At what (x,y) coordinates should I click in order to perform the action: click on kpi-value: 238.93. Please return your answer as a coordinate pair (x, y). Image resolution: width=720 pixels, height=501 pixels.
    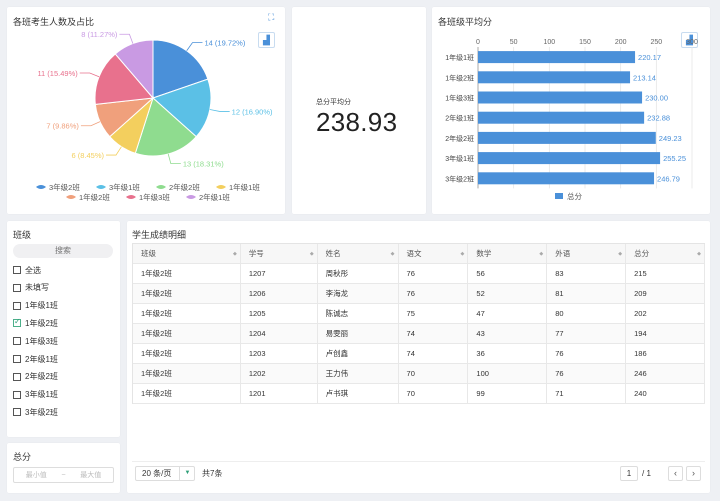
    Looking at the image, I should click on (357, 122).